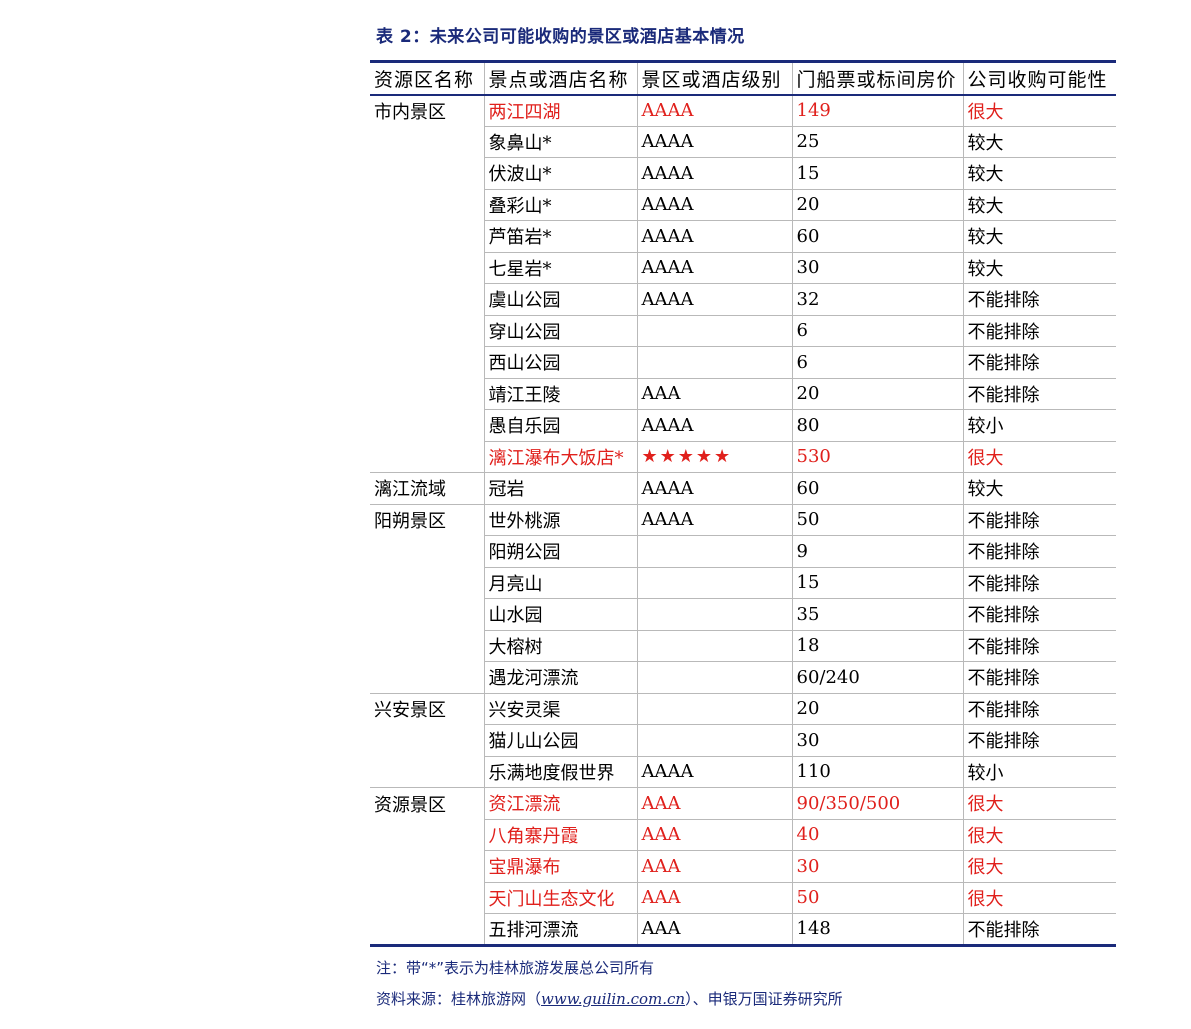 This screenshot has height=1029, width=1191. Describe the element at coordinates (743, 236) in the screenshot. I see `table-row: 芦笛岩* AAAA 60 较大` at that location.